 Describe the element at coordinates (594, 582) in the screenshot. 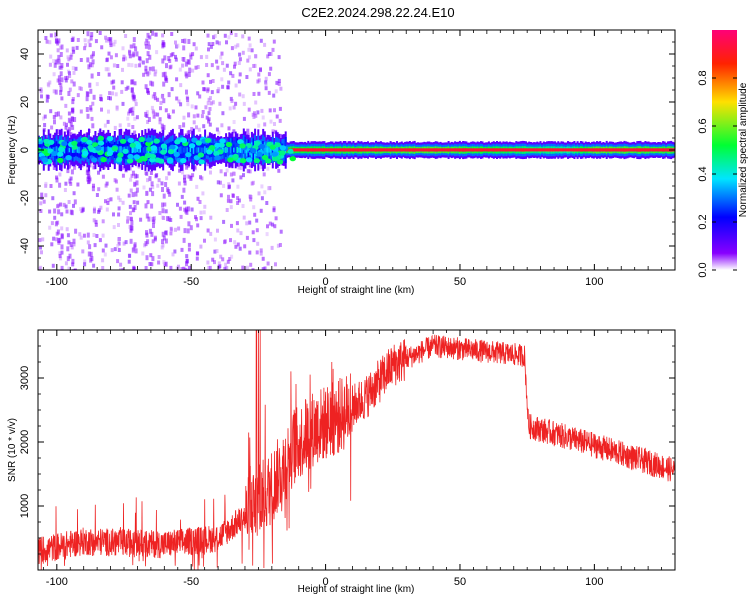

I see `x-tick-label: 100` at that location.